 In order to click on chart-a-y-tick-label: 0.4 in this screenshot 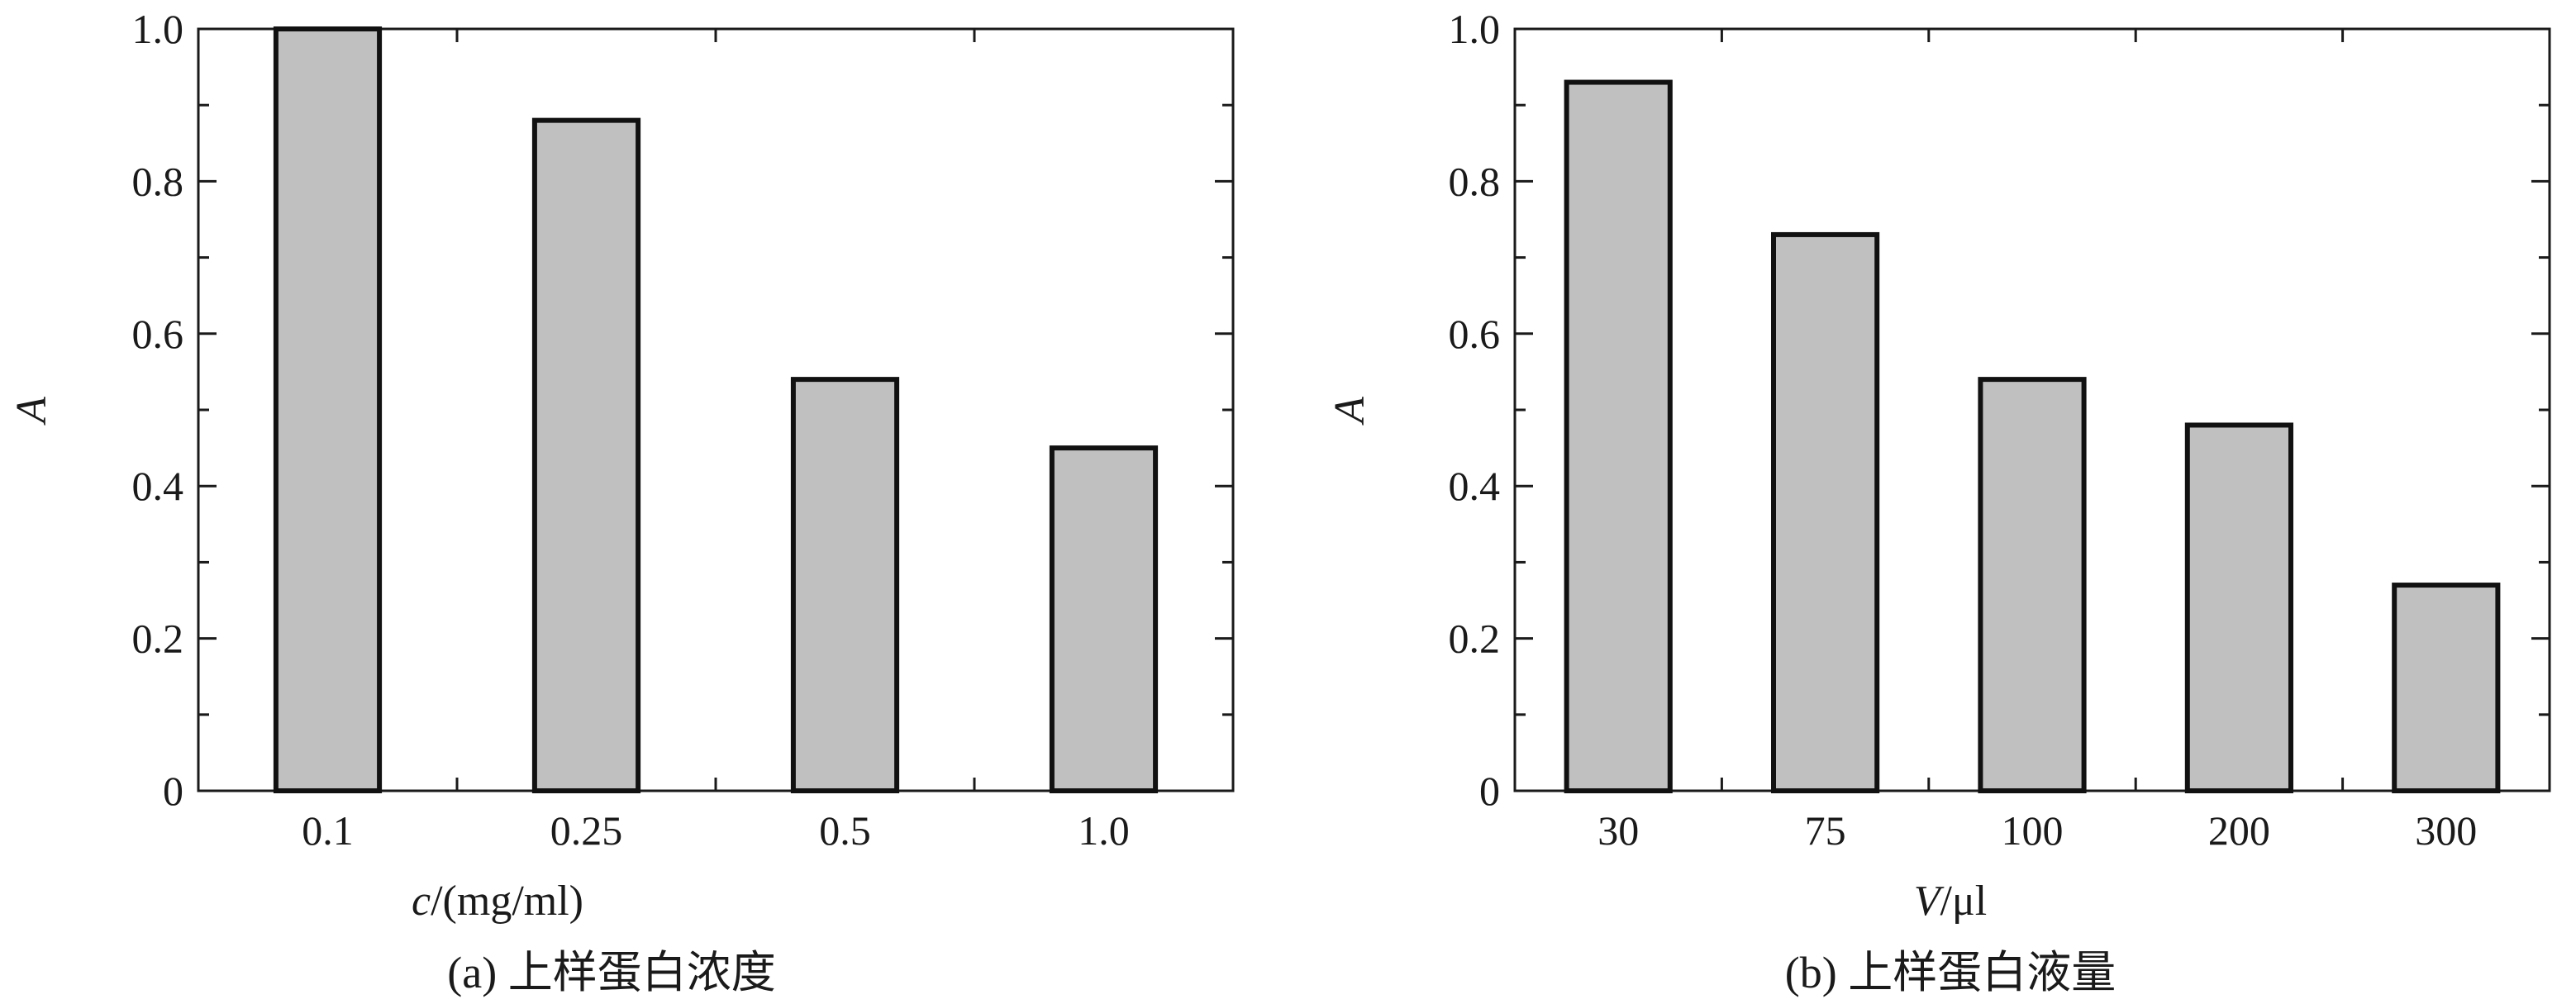, I will do `click(158, 486)`.